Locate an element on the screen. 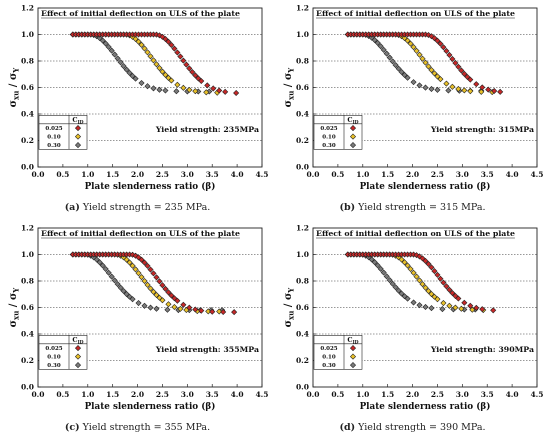  x-tick-label: 2.0 is located at coordinates (412, 174).